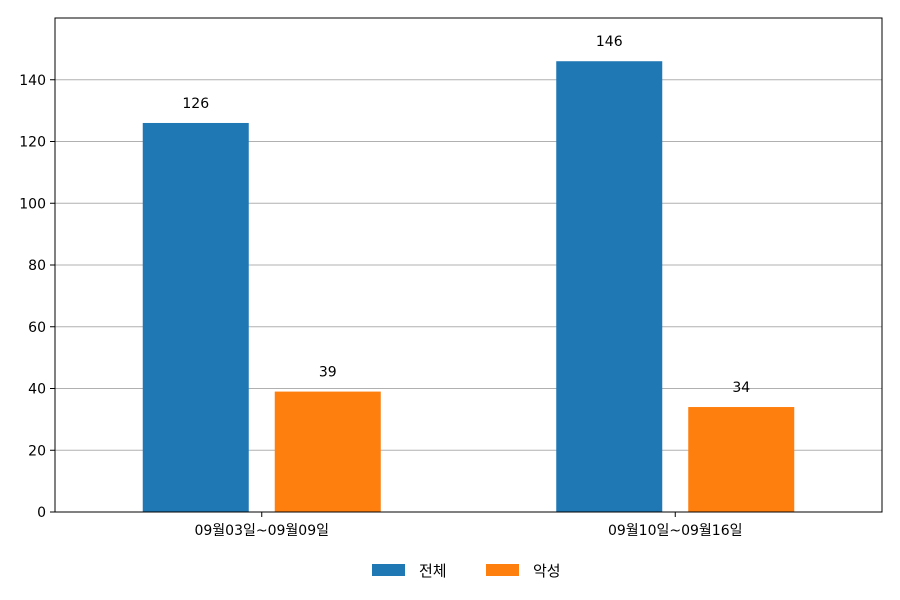 This screenshot has width=900, height=600. I want to click on bar-value-label: 39, so click(328, 373).